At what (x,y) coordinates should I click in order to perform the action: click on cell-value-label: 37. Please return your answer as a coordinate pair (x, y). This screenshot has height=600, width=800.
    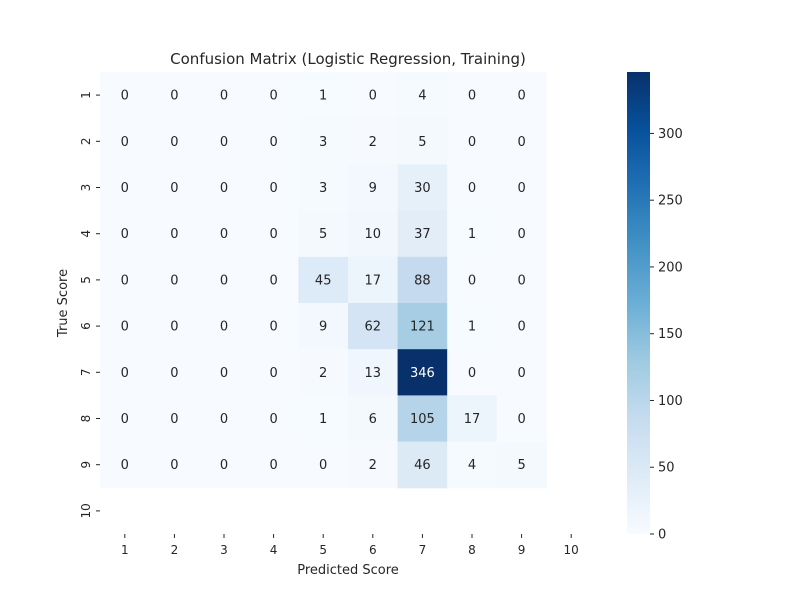
    Looking at the image, I should click on (422, 234).